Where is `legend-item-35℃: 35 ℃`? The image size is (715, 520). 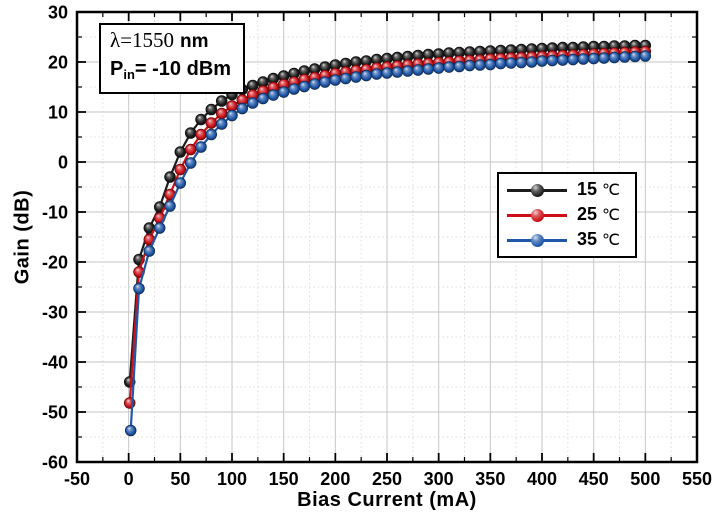 legend-item-35℃: 35 ℃ is located at coordinates (567, 239).